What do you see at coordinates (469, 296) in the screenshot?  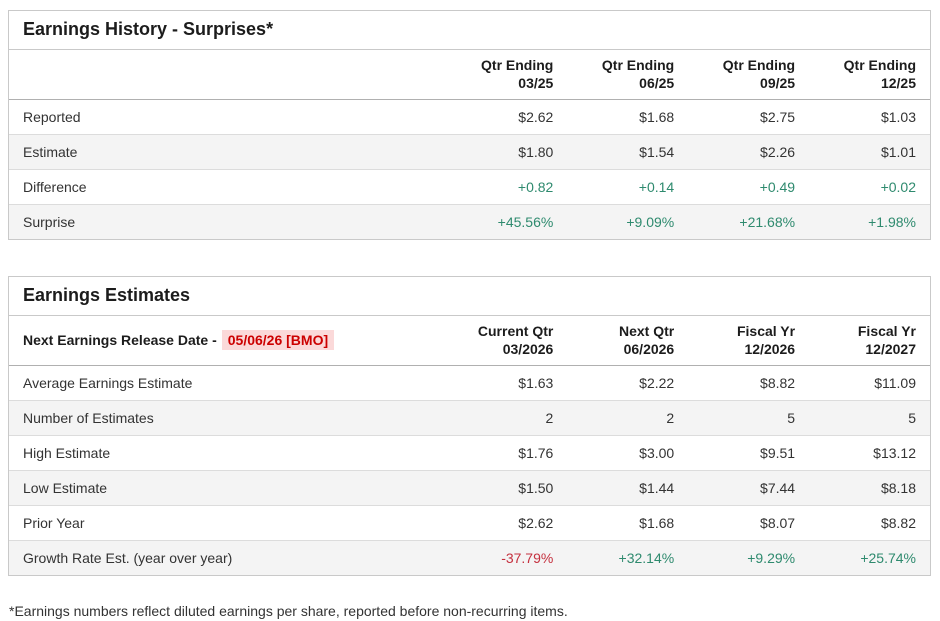 I see `earnings-estimates-title: Earnings Estimates` at bounding box center [469, 296].